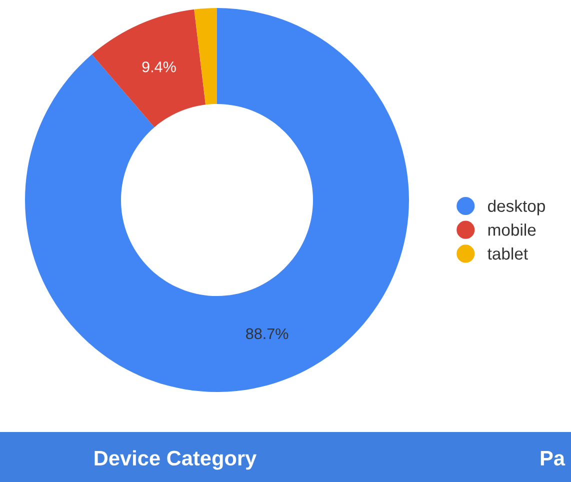  I want to click on legend-label: tablet, so click(508, 253).